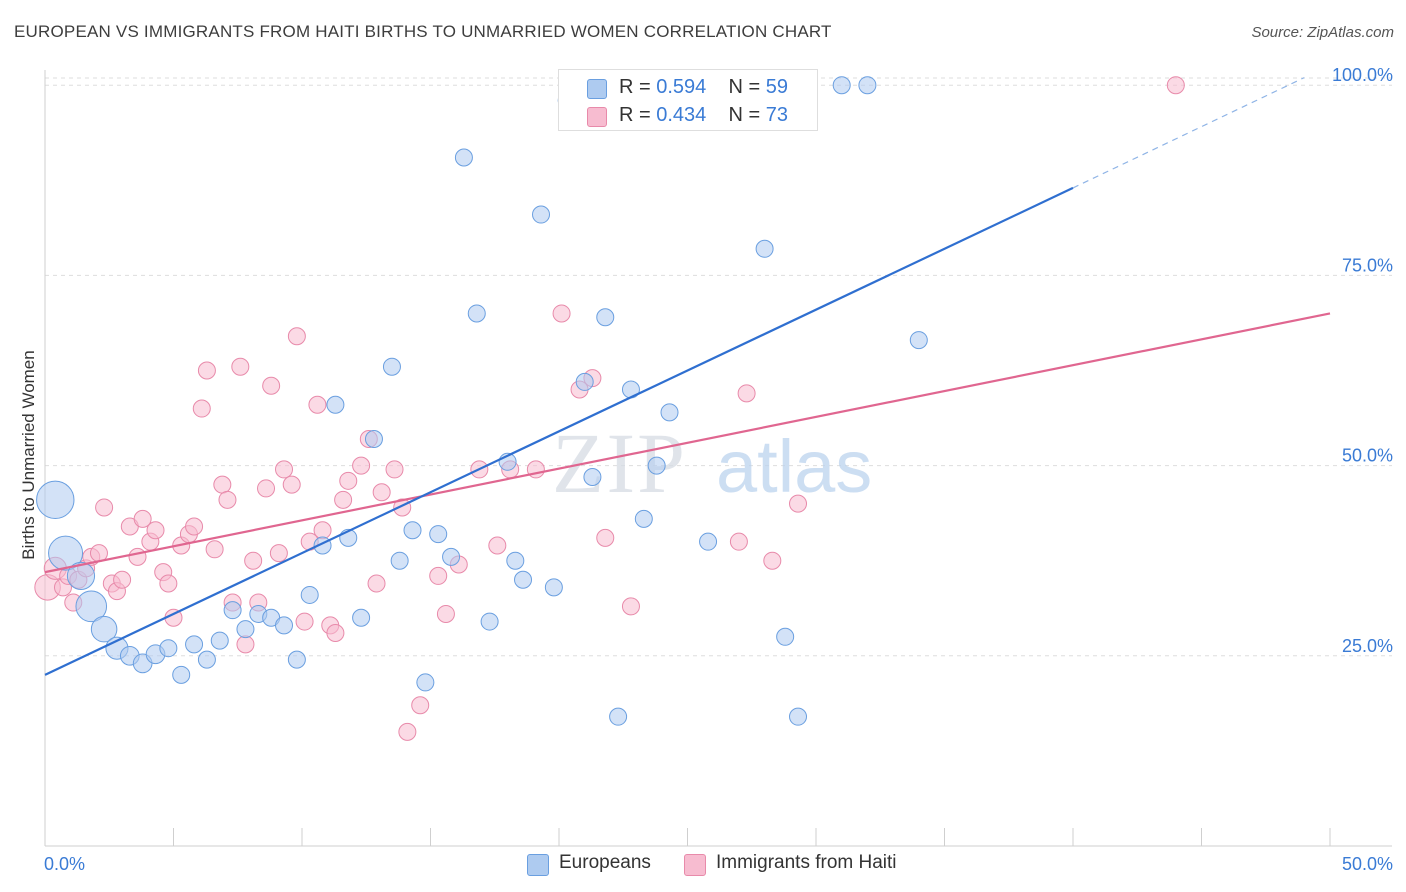  Describe the element at coordinates (1367, 864) in the screenshot. I see `x-tick-label: 50.0%` at that location.